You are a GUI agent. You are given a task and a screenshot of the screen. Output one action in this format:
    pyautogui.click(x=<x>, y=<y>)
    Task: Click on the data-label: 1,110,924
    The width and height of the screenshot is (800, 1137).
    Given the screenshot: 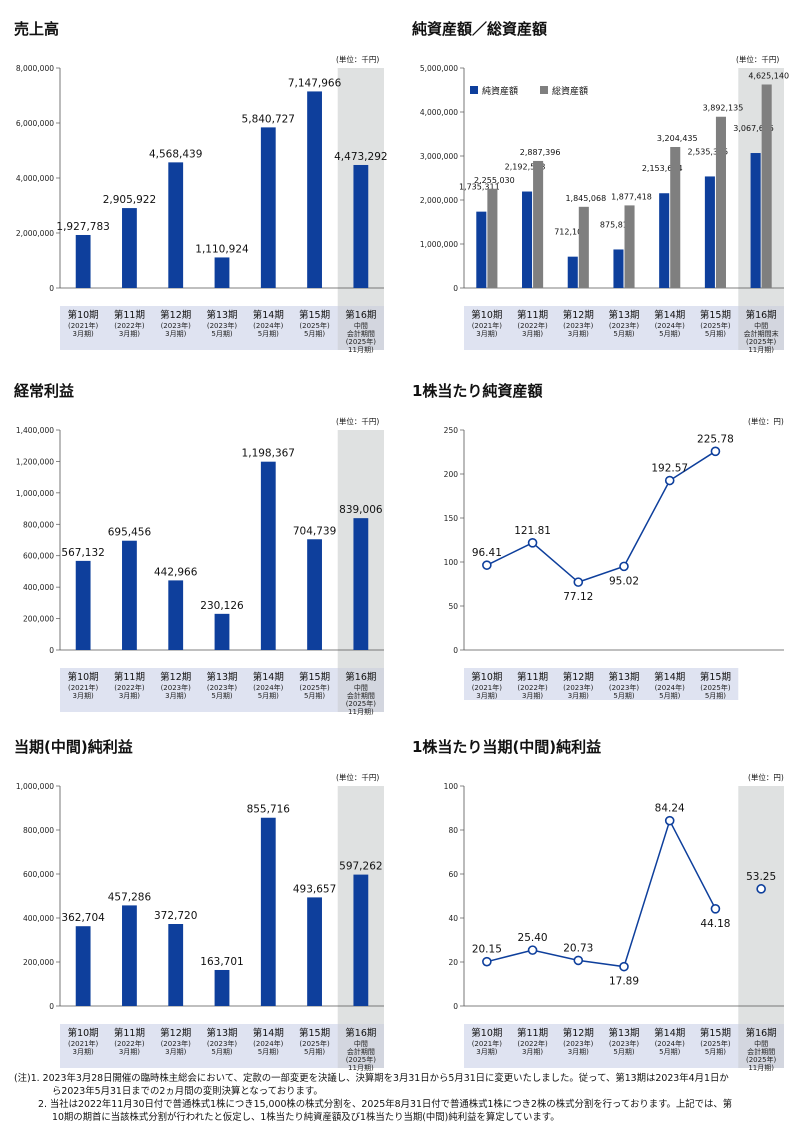 What is the action you would take?
    pyautogui.click(x=222, y=249)
    